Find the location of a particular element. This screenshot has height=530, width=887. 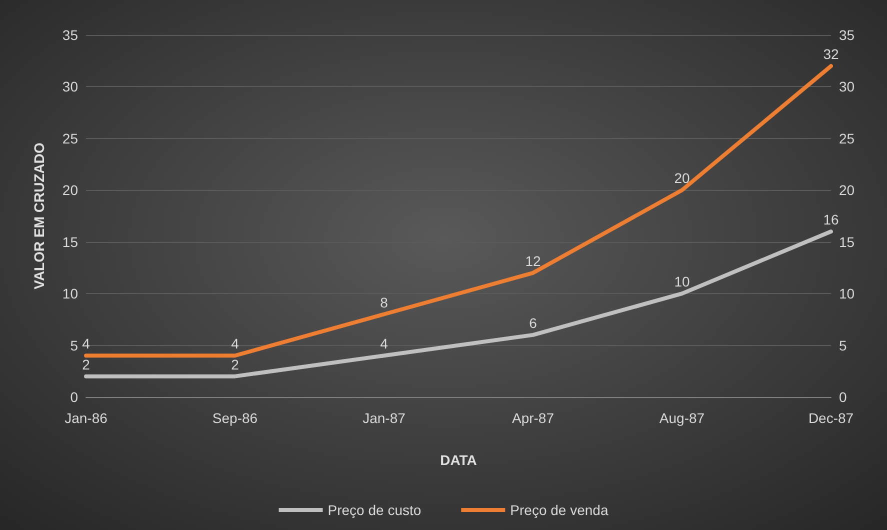

data-label: 6 is located at coordinates (533, 322).